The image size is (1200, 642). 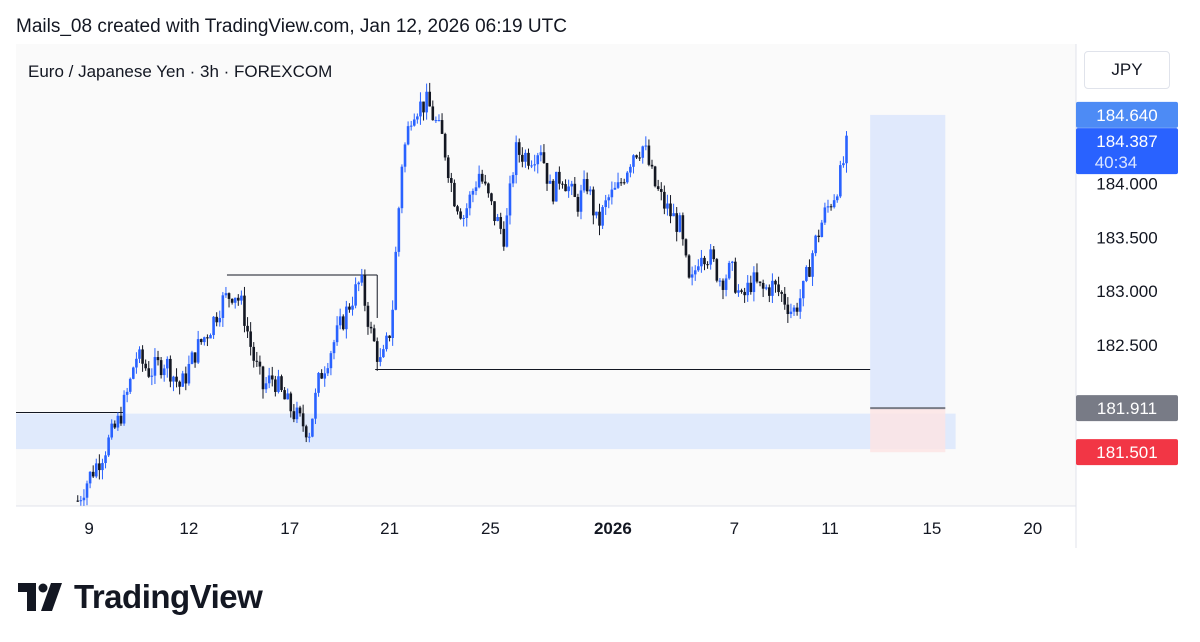 What do you see at coordinates (88, 528) in the screenshot?
I see `time-tick-label: 9` at bounding box center [88, 528].